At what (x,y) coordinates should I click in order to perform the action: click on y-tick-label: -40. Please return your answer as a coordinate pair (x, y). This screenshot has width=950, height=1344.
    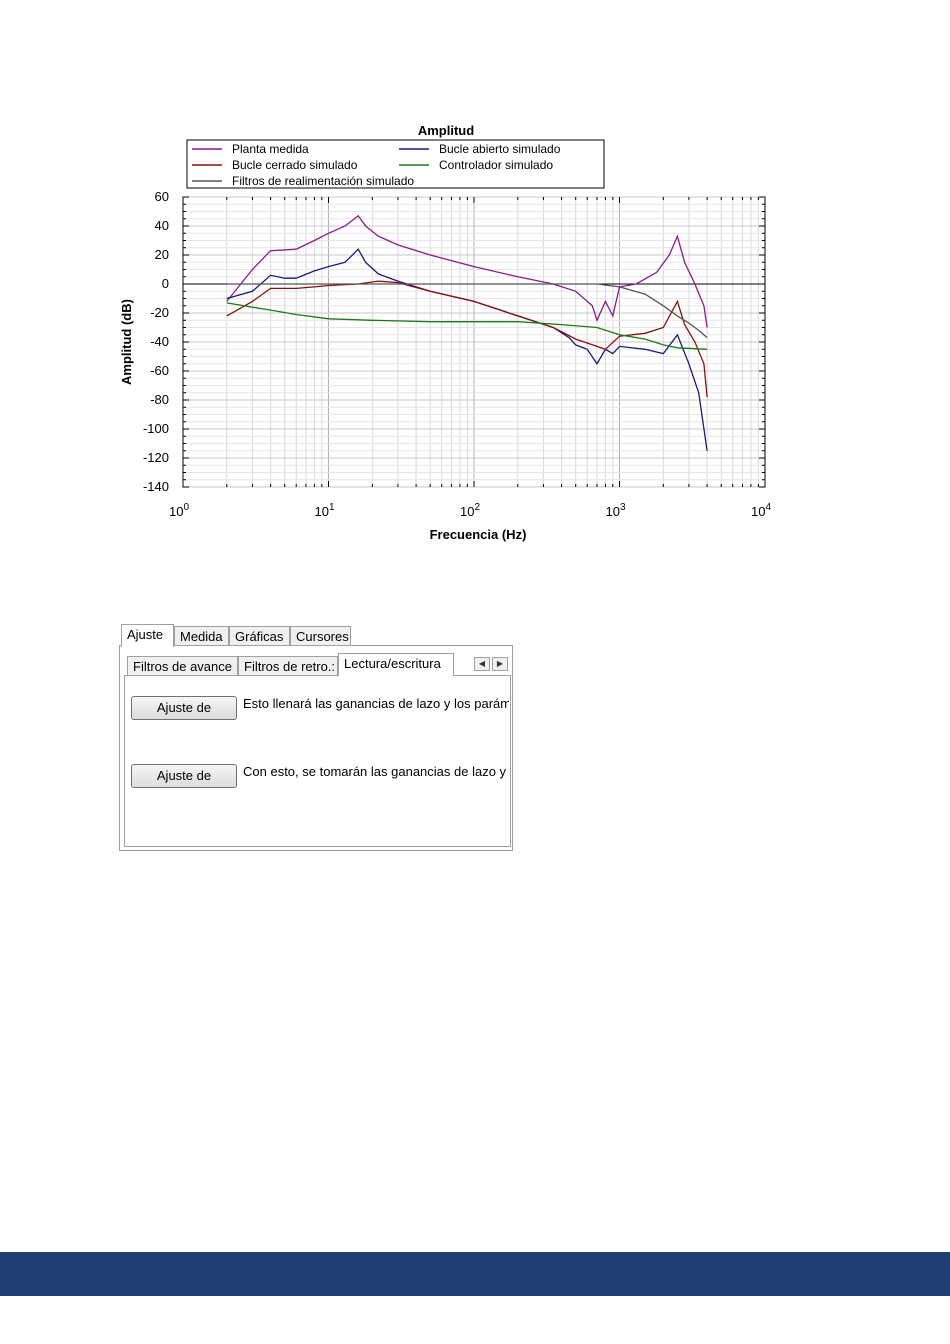
    Looking at the image, I should click on (159, 341).